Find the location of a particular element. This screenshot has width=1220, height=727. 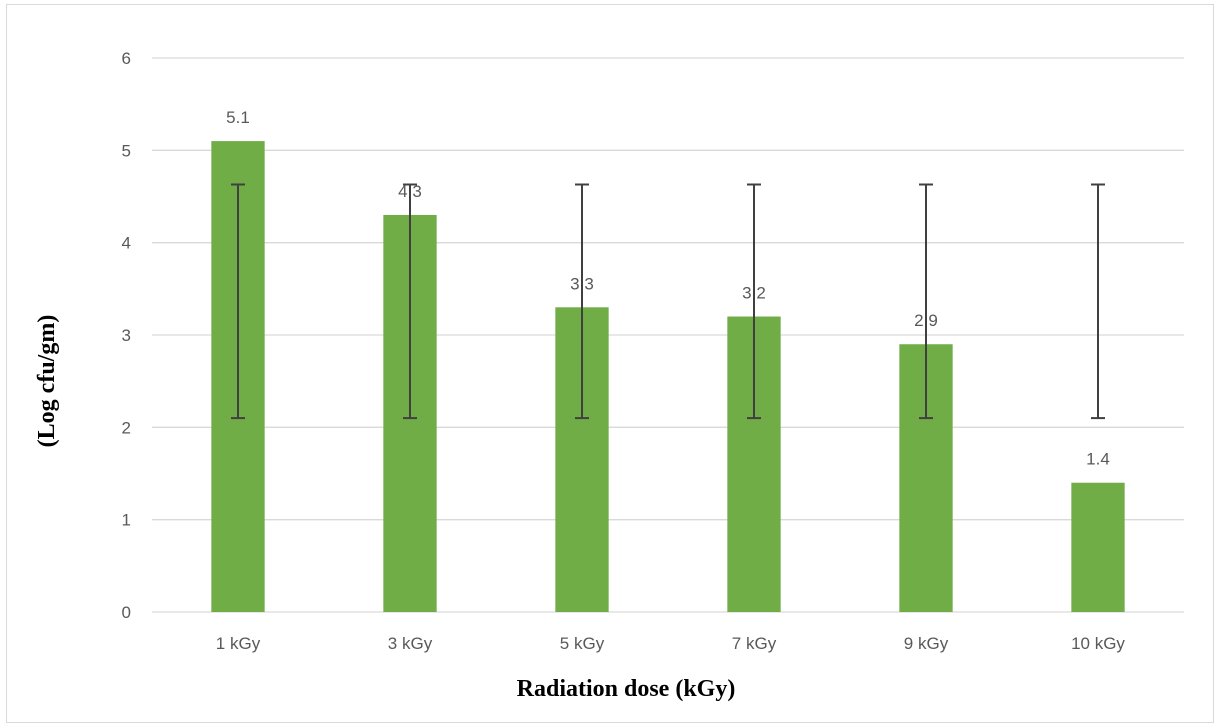

data-label-5: 1.4 is located at coordinates (1098, 459).